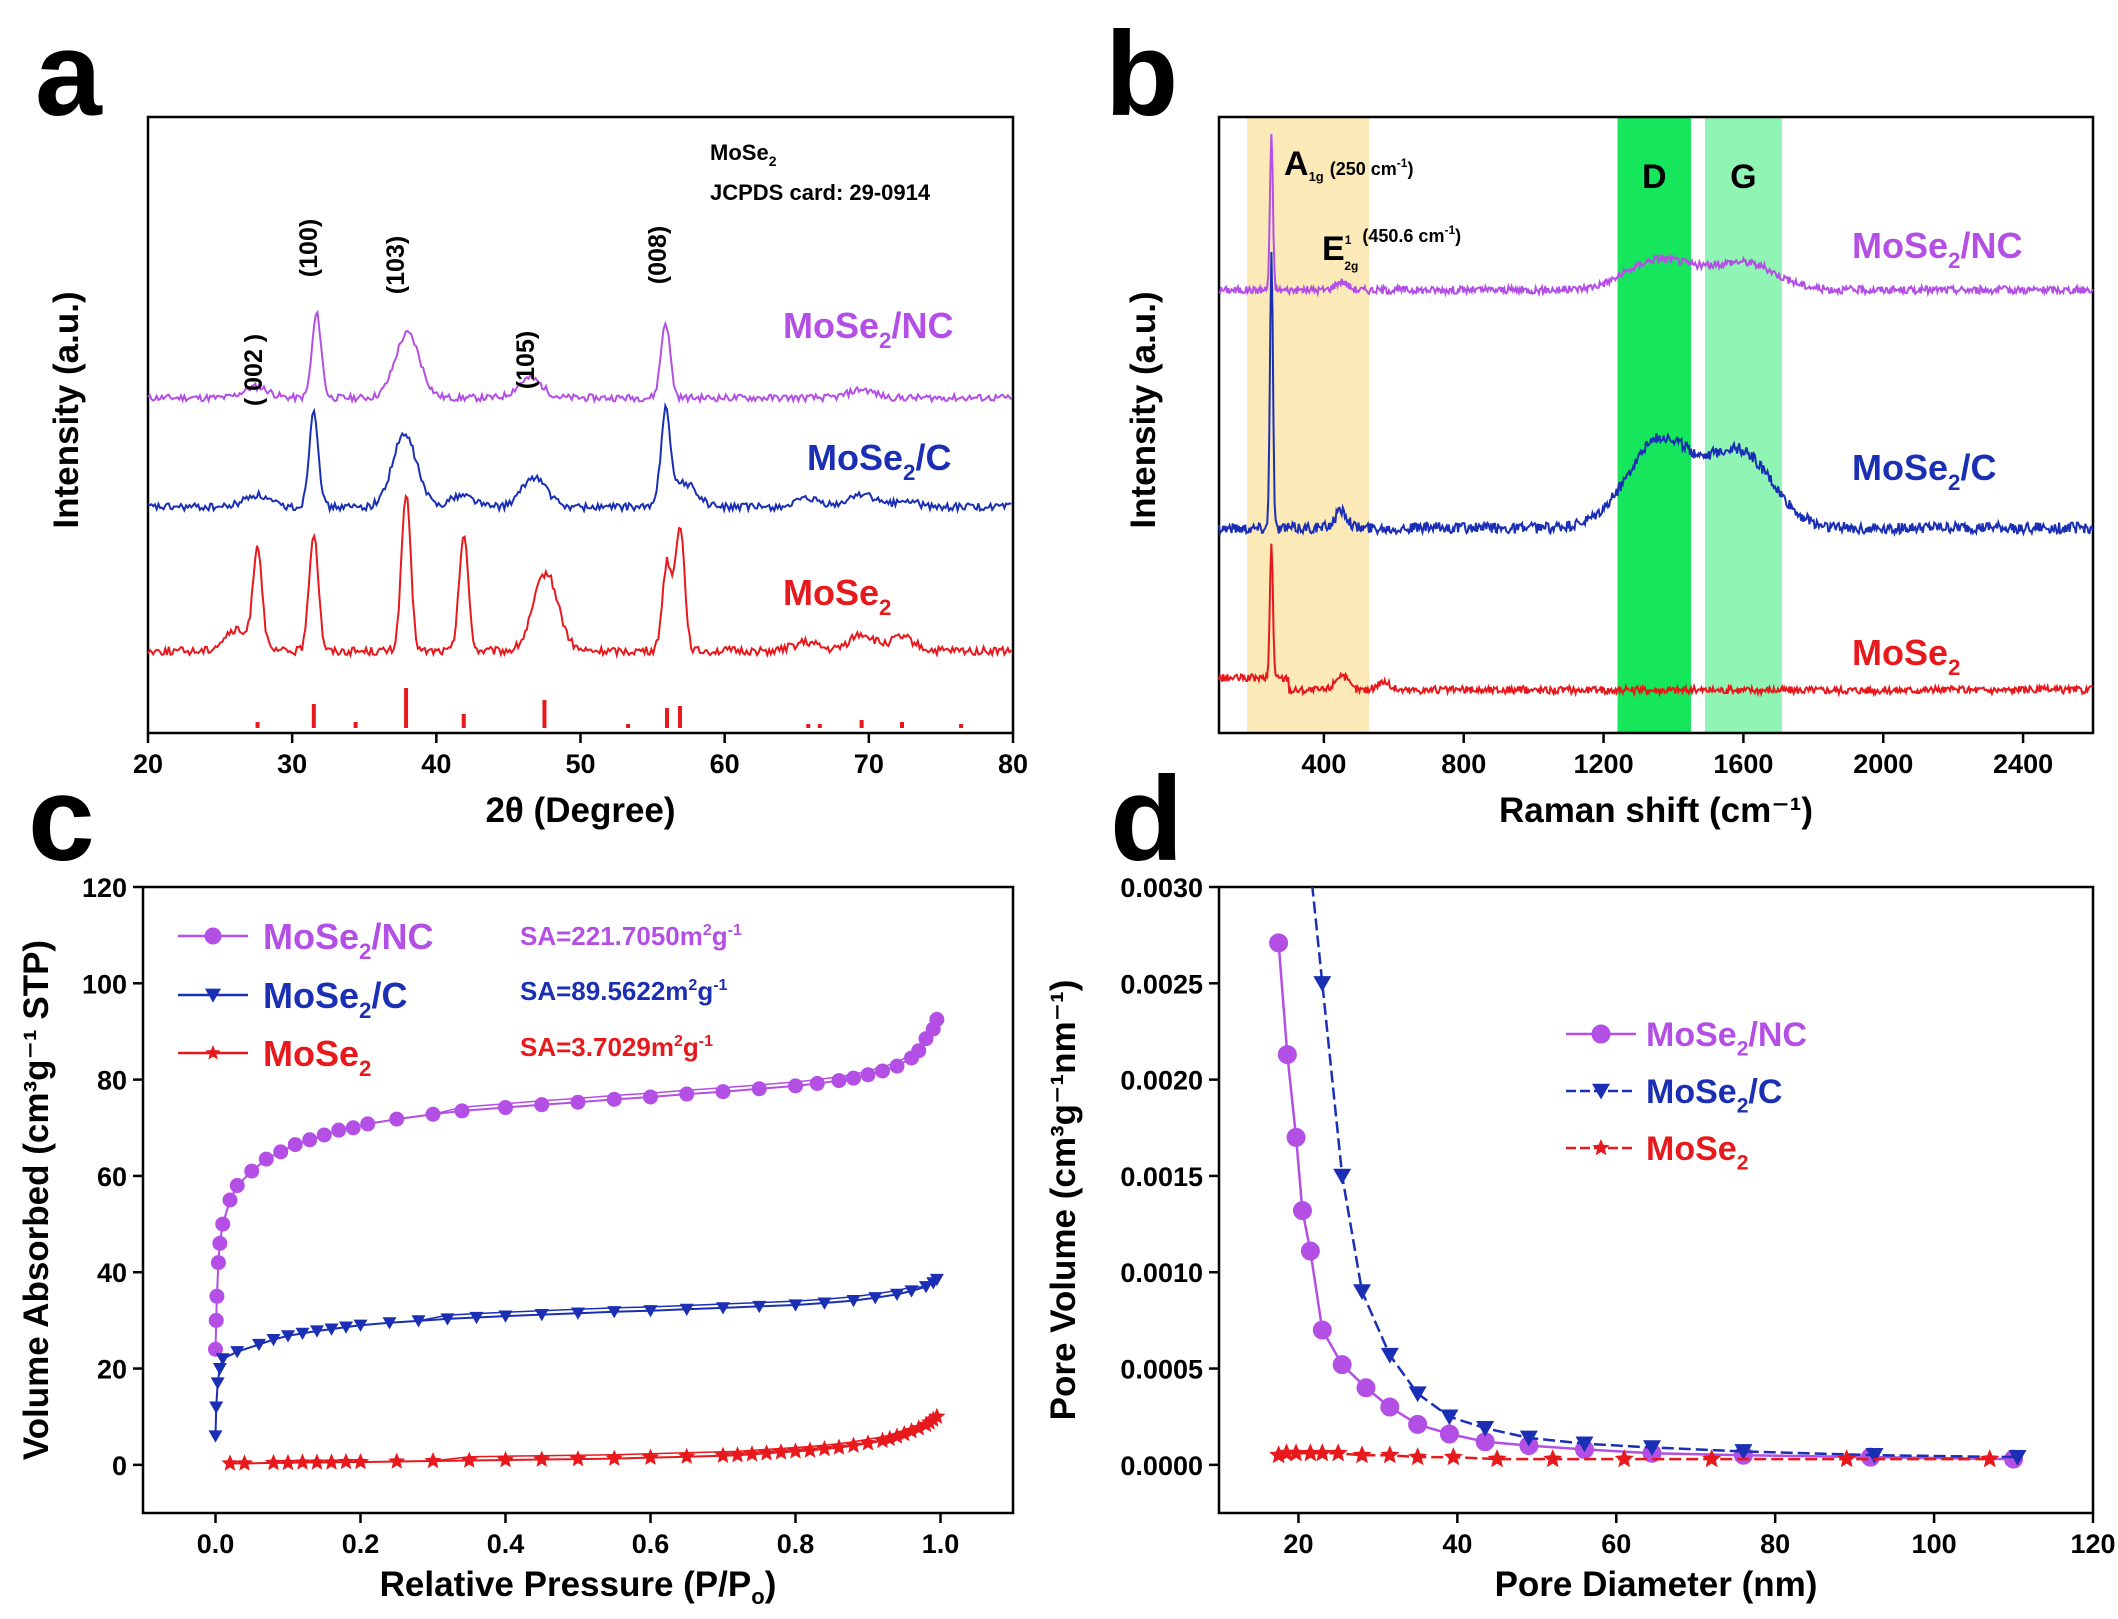 Image resolution: width=2118 pixels, height=1619 pixels. Describe the element at coordinates (743, 154) in the screenshot. I see `panel-a-annotation-phase: MoSe2` at that location.